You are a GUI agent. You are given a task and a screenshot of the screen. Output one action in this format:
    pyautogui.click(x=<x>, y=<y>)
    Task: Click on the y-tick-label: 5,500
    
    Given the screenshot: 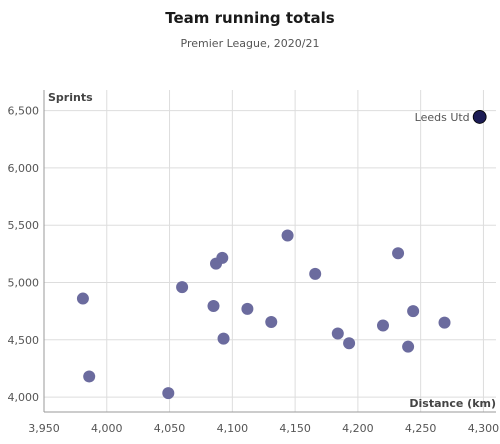 What is the action you would take?
    pyautogui.click(x=24, y=225)
    